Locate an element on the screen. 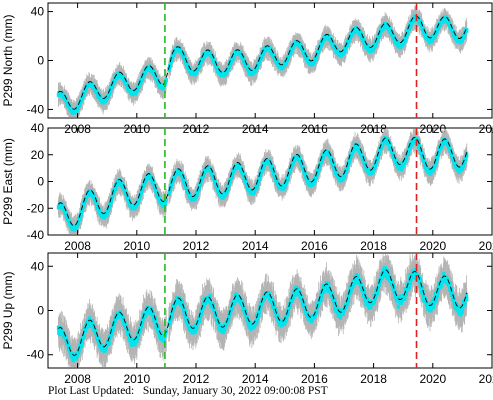 The height and width of the screenshot is (400, 493). x-tick-label: 2008 is located at coordinates (77, 246).